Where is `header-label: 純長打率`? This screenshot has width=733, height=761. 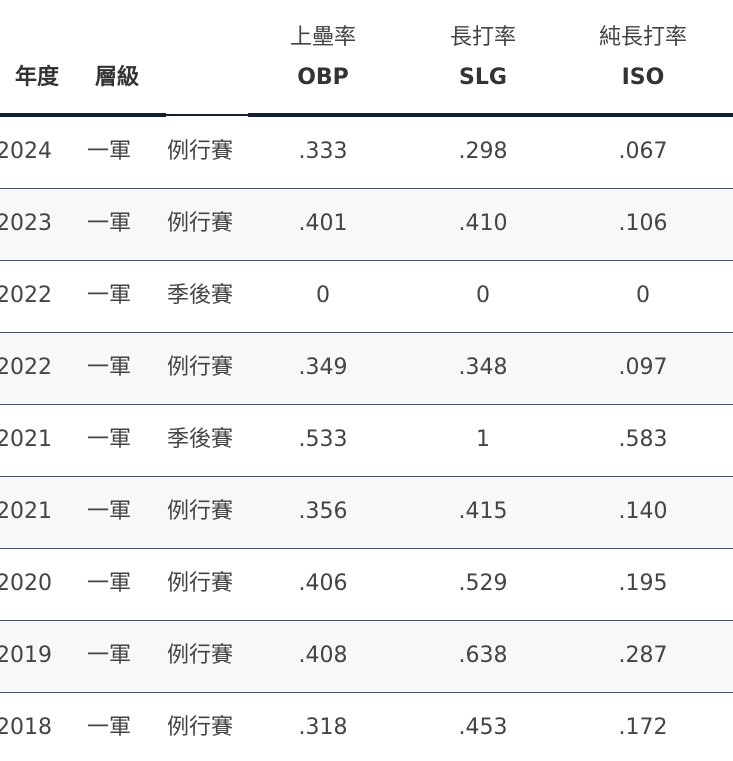
header-label: 純長打率 is located at coordinates (642, 37).